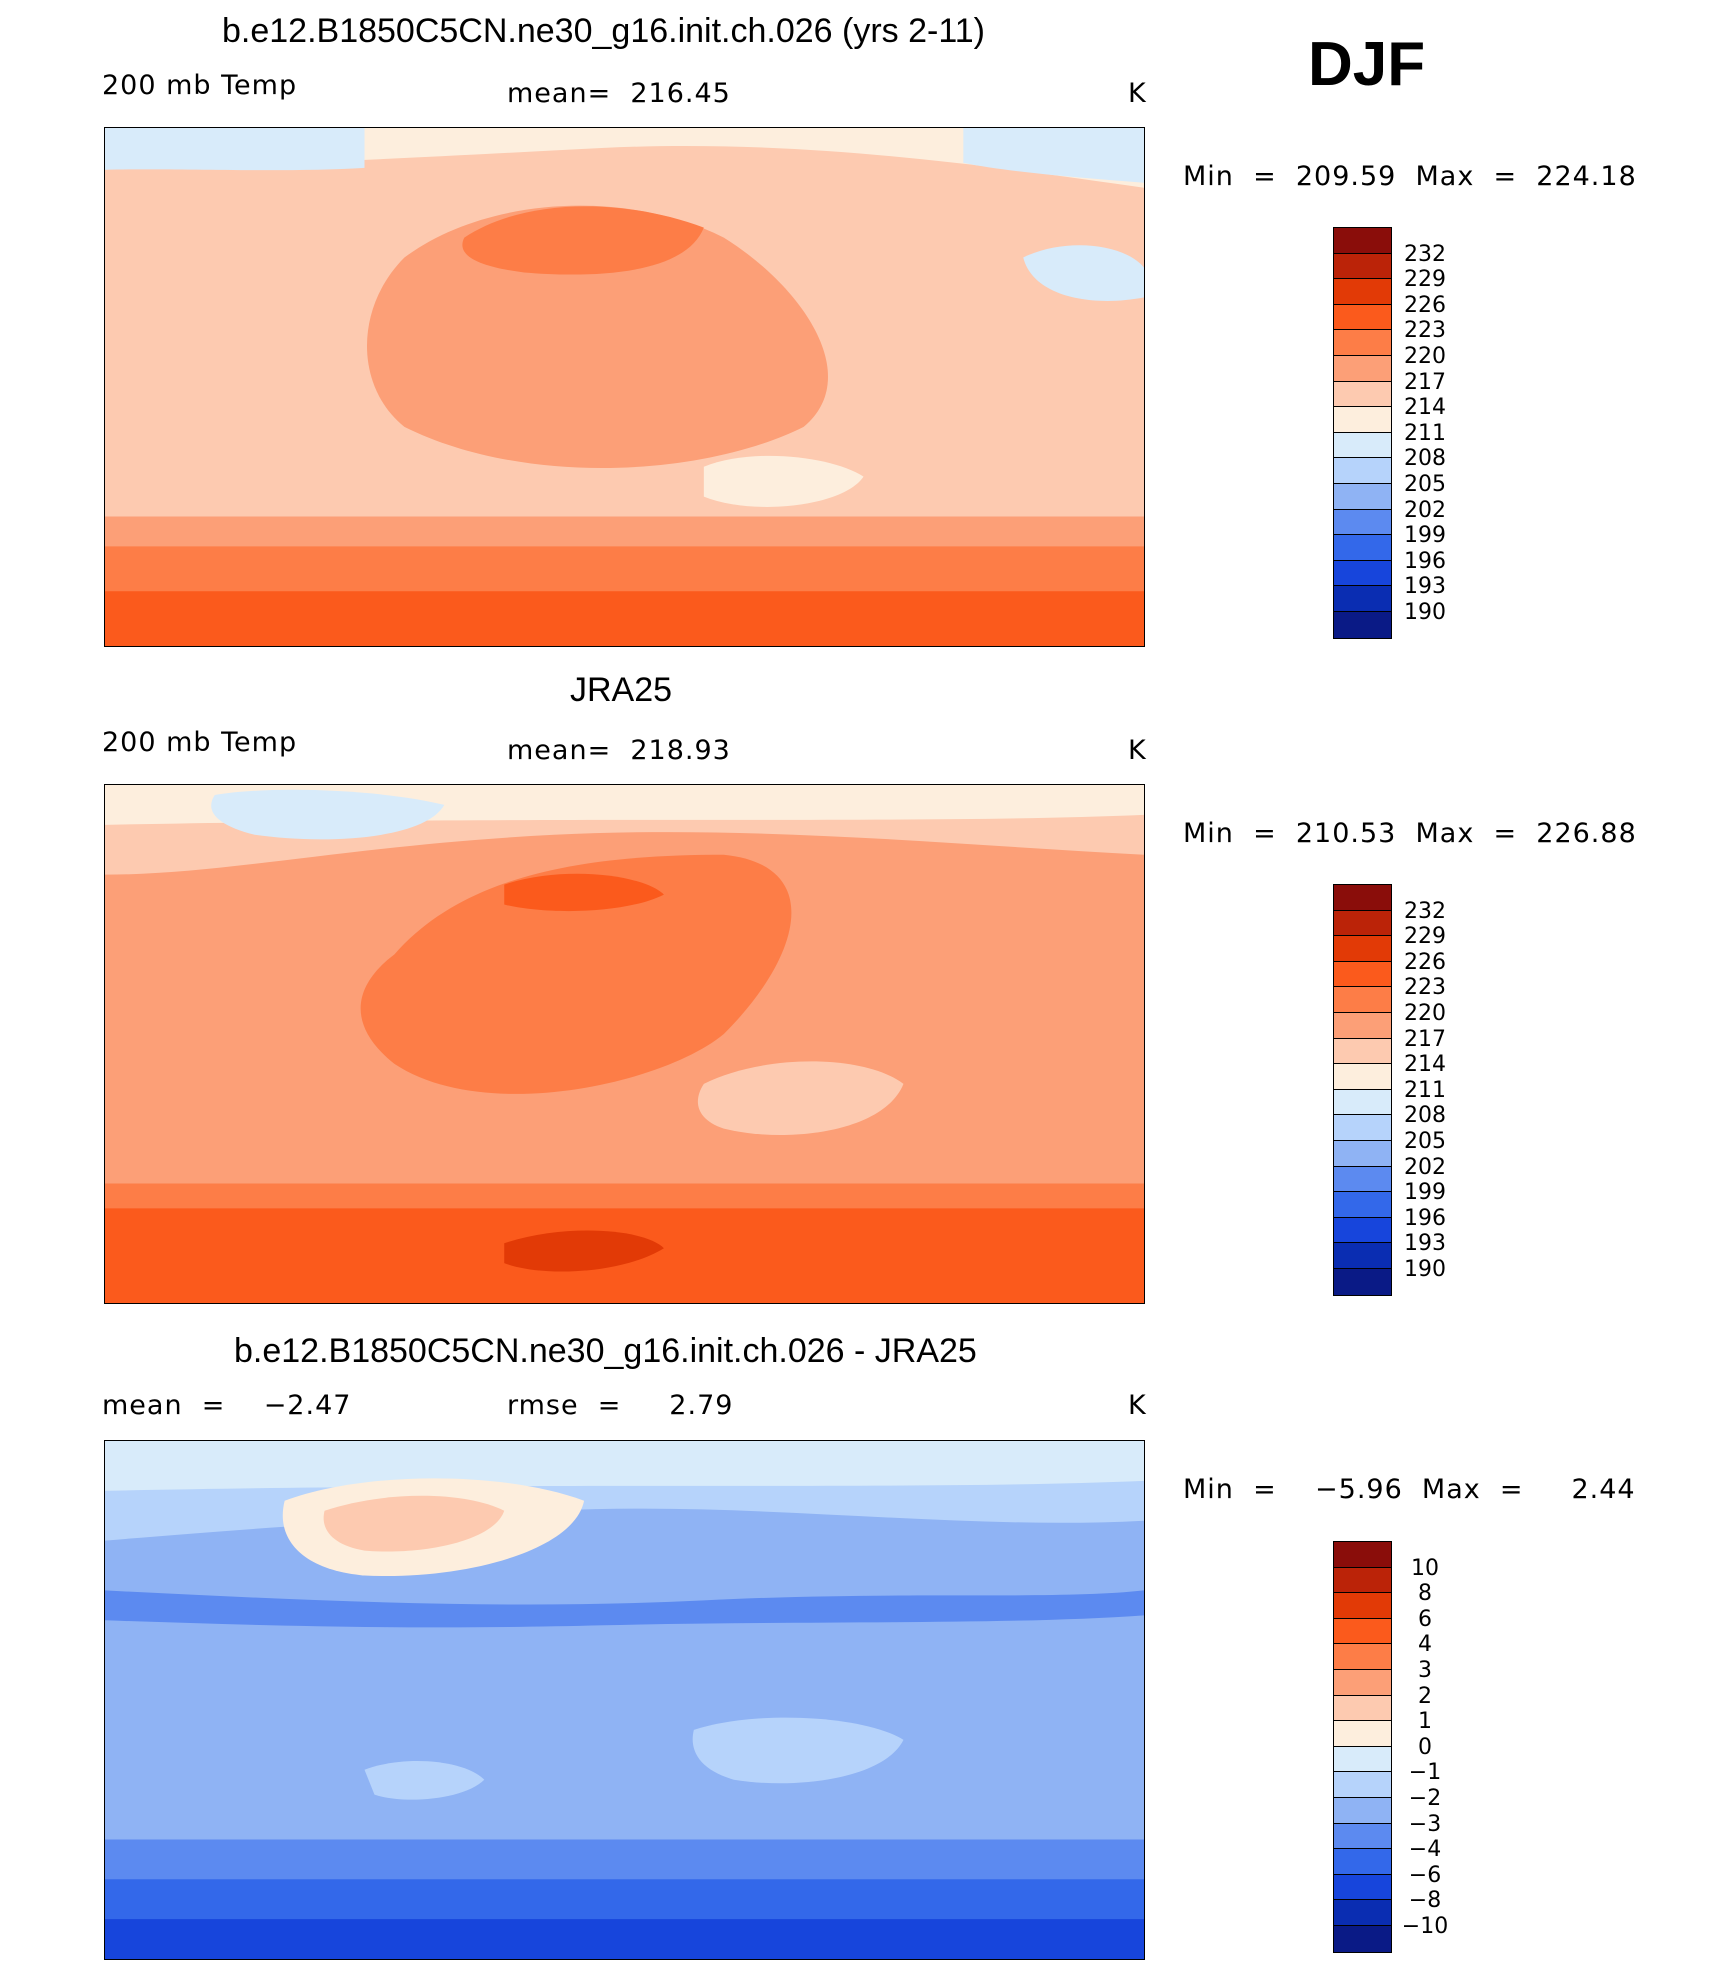  Describe the element at coordinates (1425, 1798) in the screenshot. I see `colorbar-tick-label: −2` at that location.